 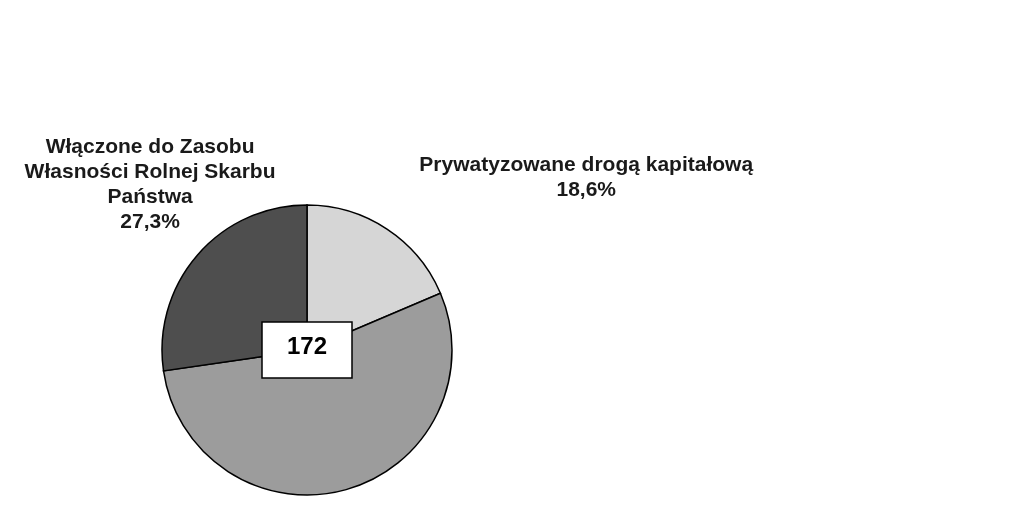 What do you see at coordinates (307, 345) in the screenshot?
I see `text: 172` at bounding box center [307, 345].